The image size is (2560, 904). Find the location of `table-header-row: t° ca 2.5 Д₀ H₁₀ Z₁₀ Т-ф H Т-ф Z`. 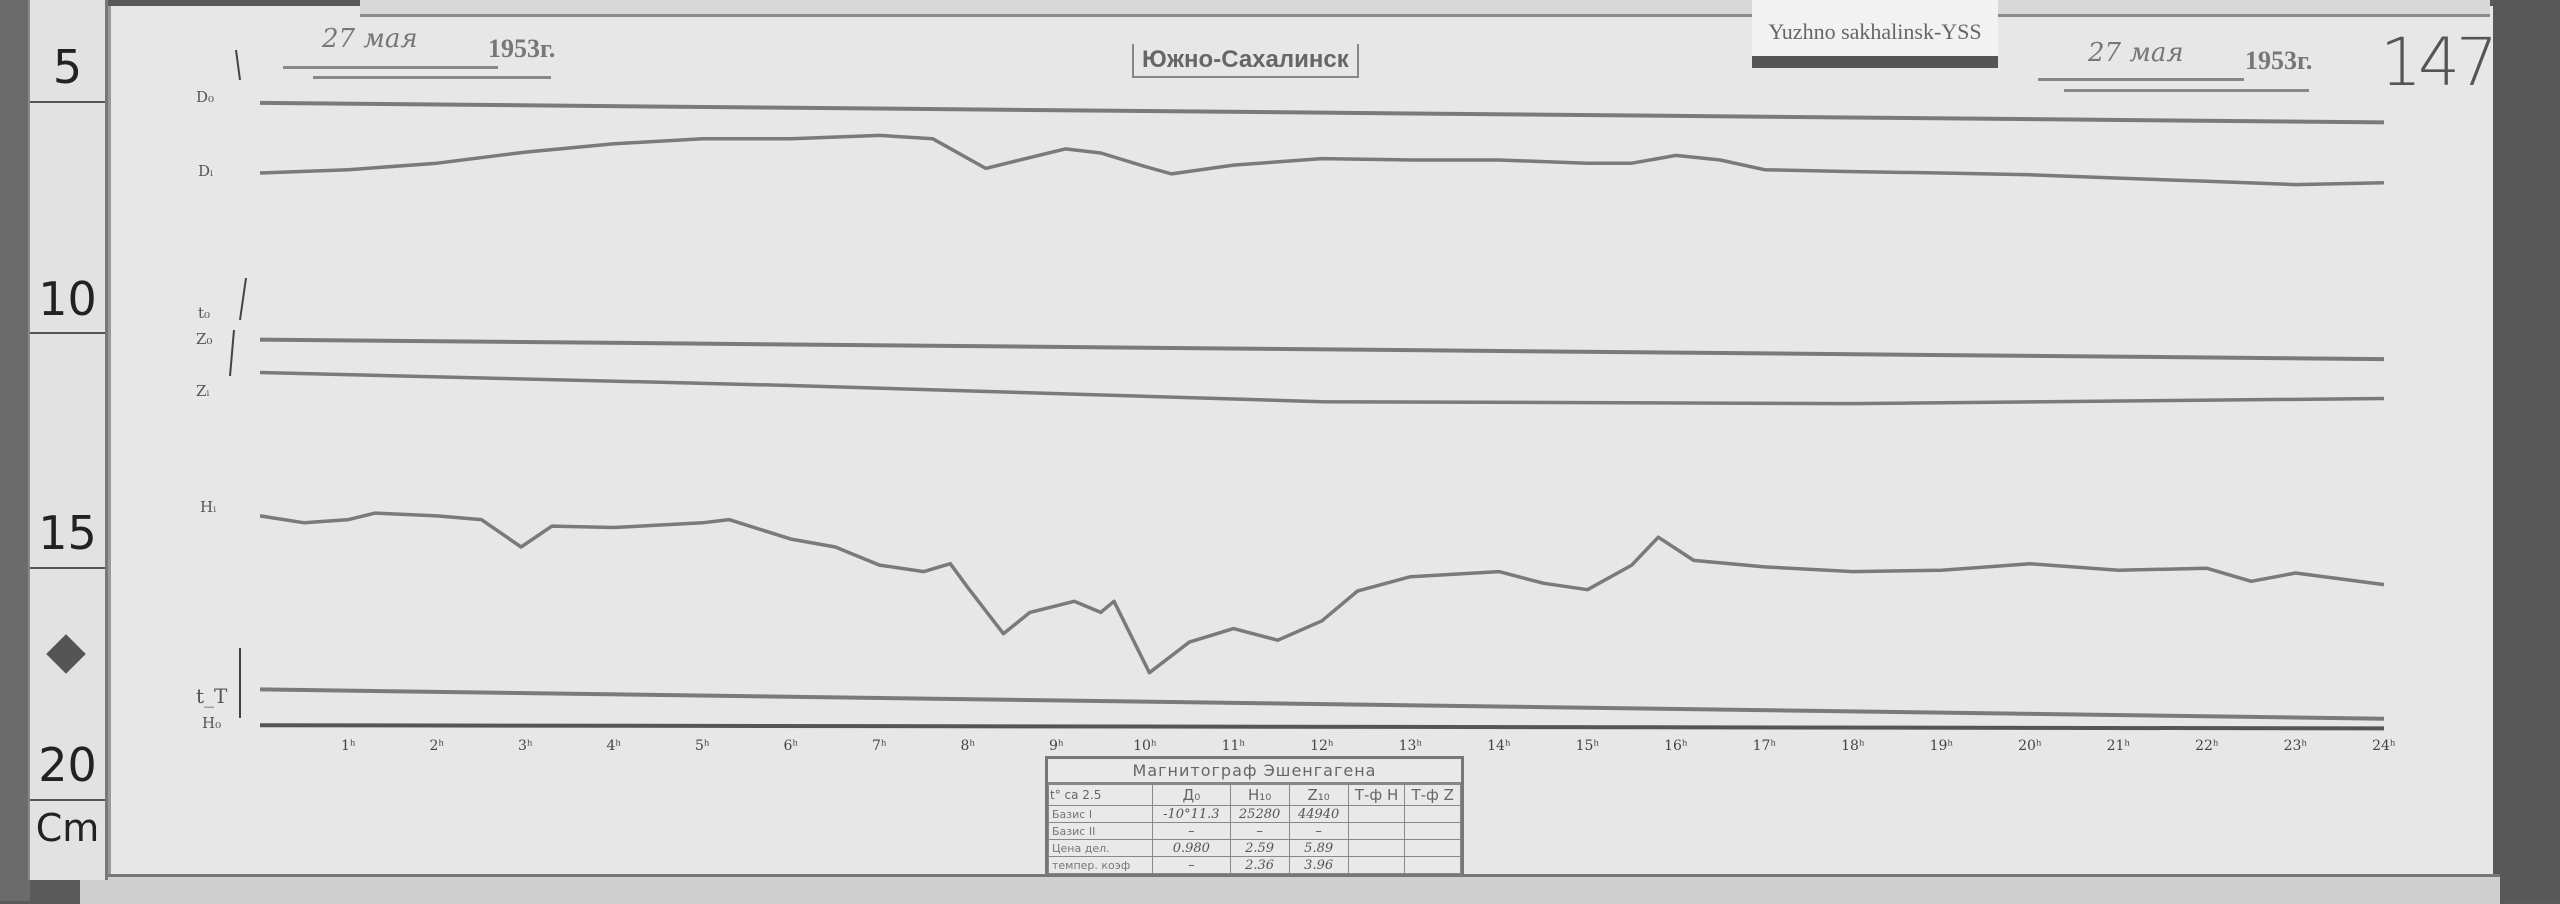

table-header-row: t° ca 2.5 Д₀ H₁₀ Z₁₀ Т-ф H Т-ф Z is located at coordinates (1254, 795).